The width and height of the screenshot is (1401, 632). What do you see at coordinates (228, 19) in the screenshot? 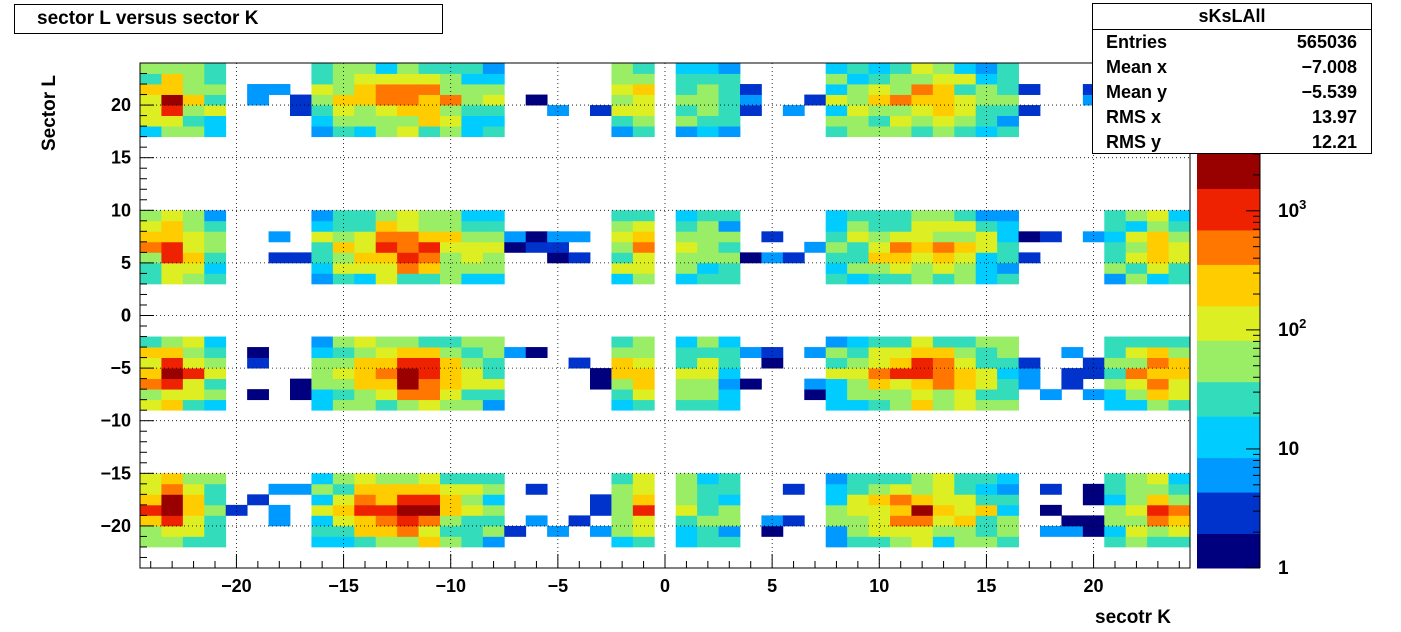
I see `chart-title: sector L versus sector K` at bounding box center [228, 19].